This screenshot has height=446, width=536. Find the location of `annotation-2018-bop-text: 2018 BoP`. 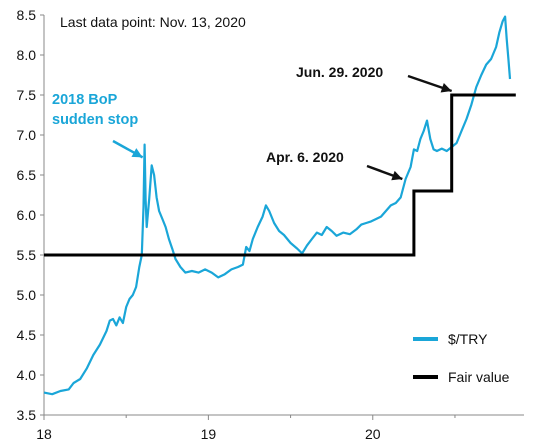

annotation-2018-bop-text: 2018 BoP is located at coordinates (85, 100).